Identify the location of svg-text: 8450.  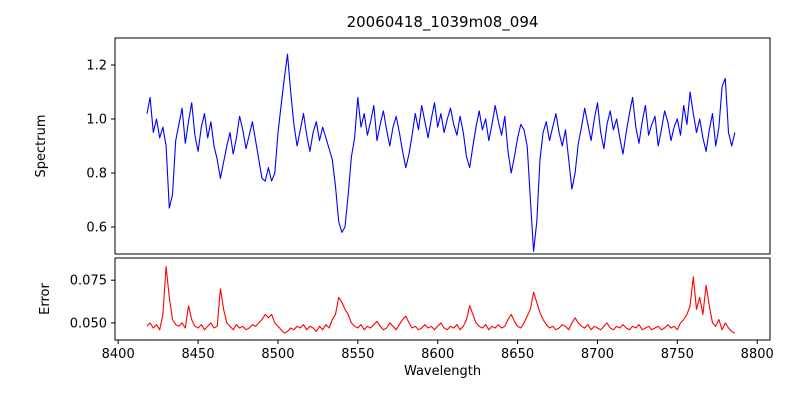
(198, 354).